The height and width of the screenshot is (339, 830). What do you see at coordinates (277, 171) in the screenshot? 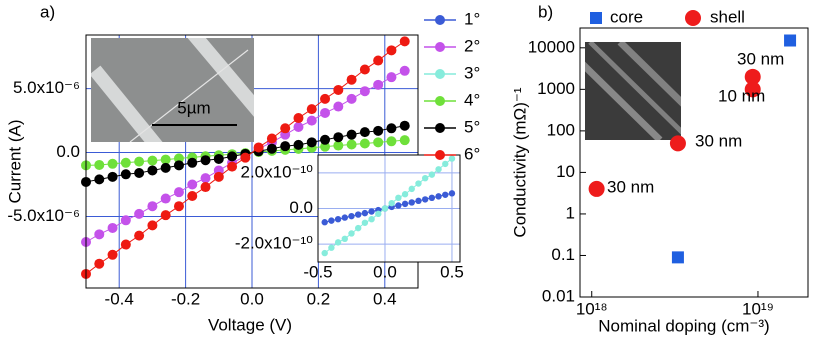
I see `y-tick-label: 2.0x10⁻¹⁰` at bounding box center [277, 171].